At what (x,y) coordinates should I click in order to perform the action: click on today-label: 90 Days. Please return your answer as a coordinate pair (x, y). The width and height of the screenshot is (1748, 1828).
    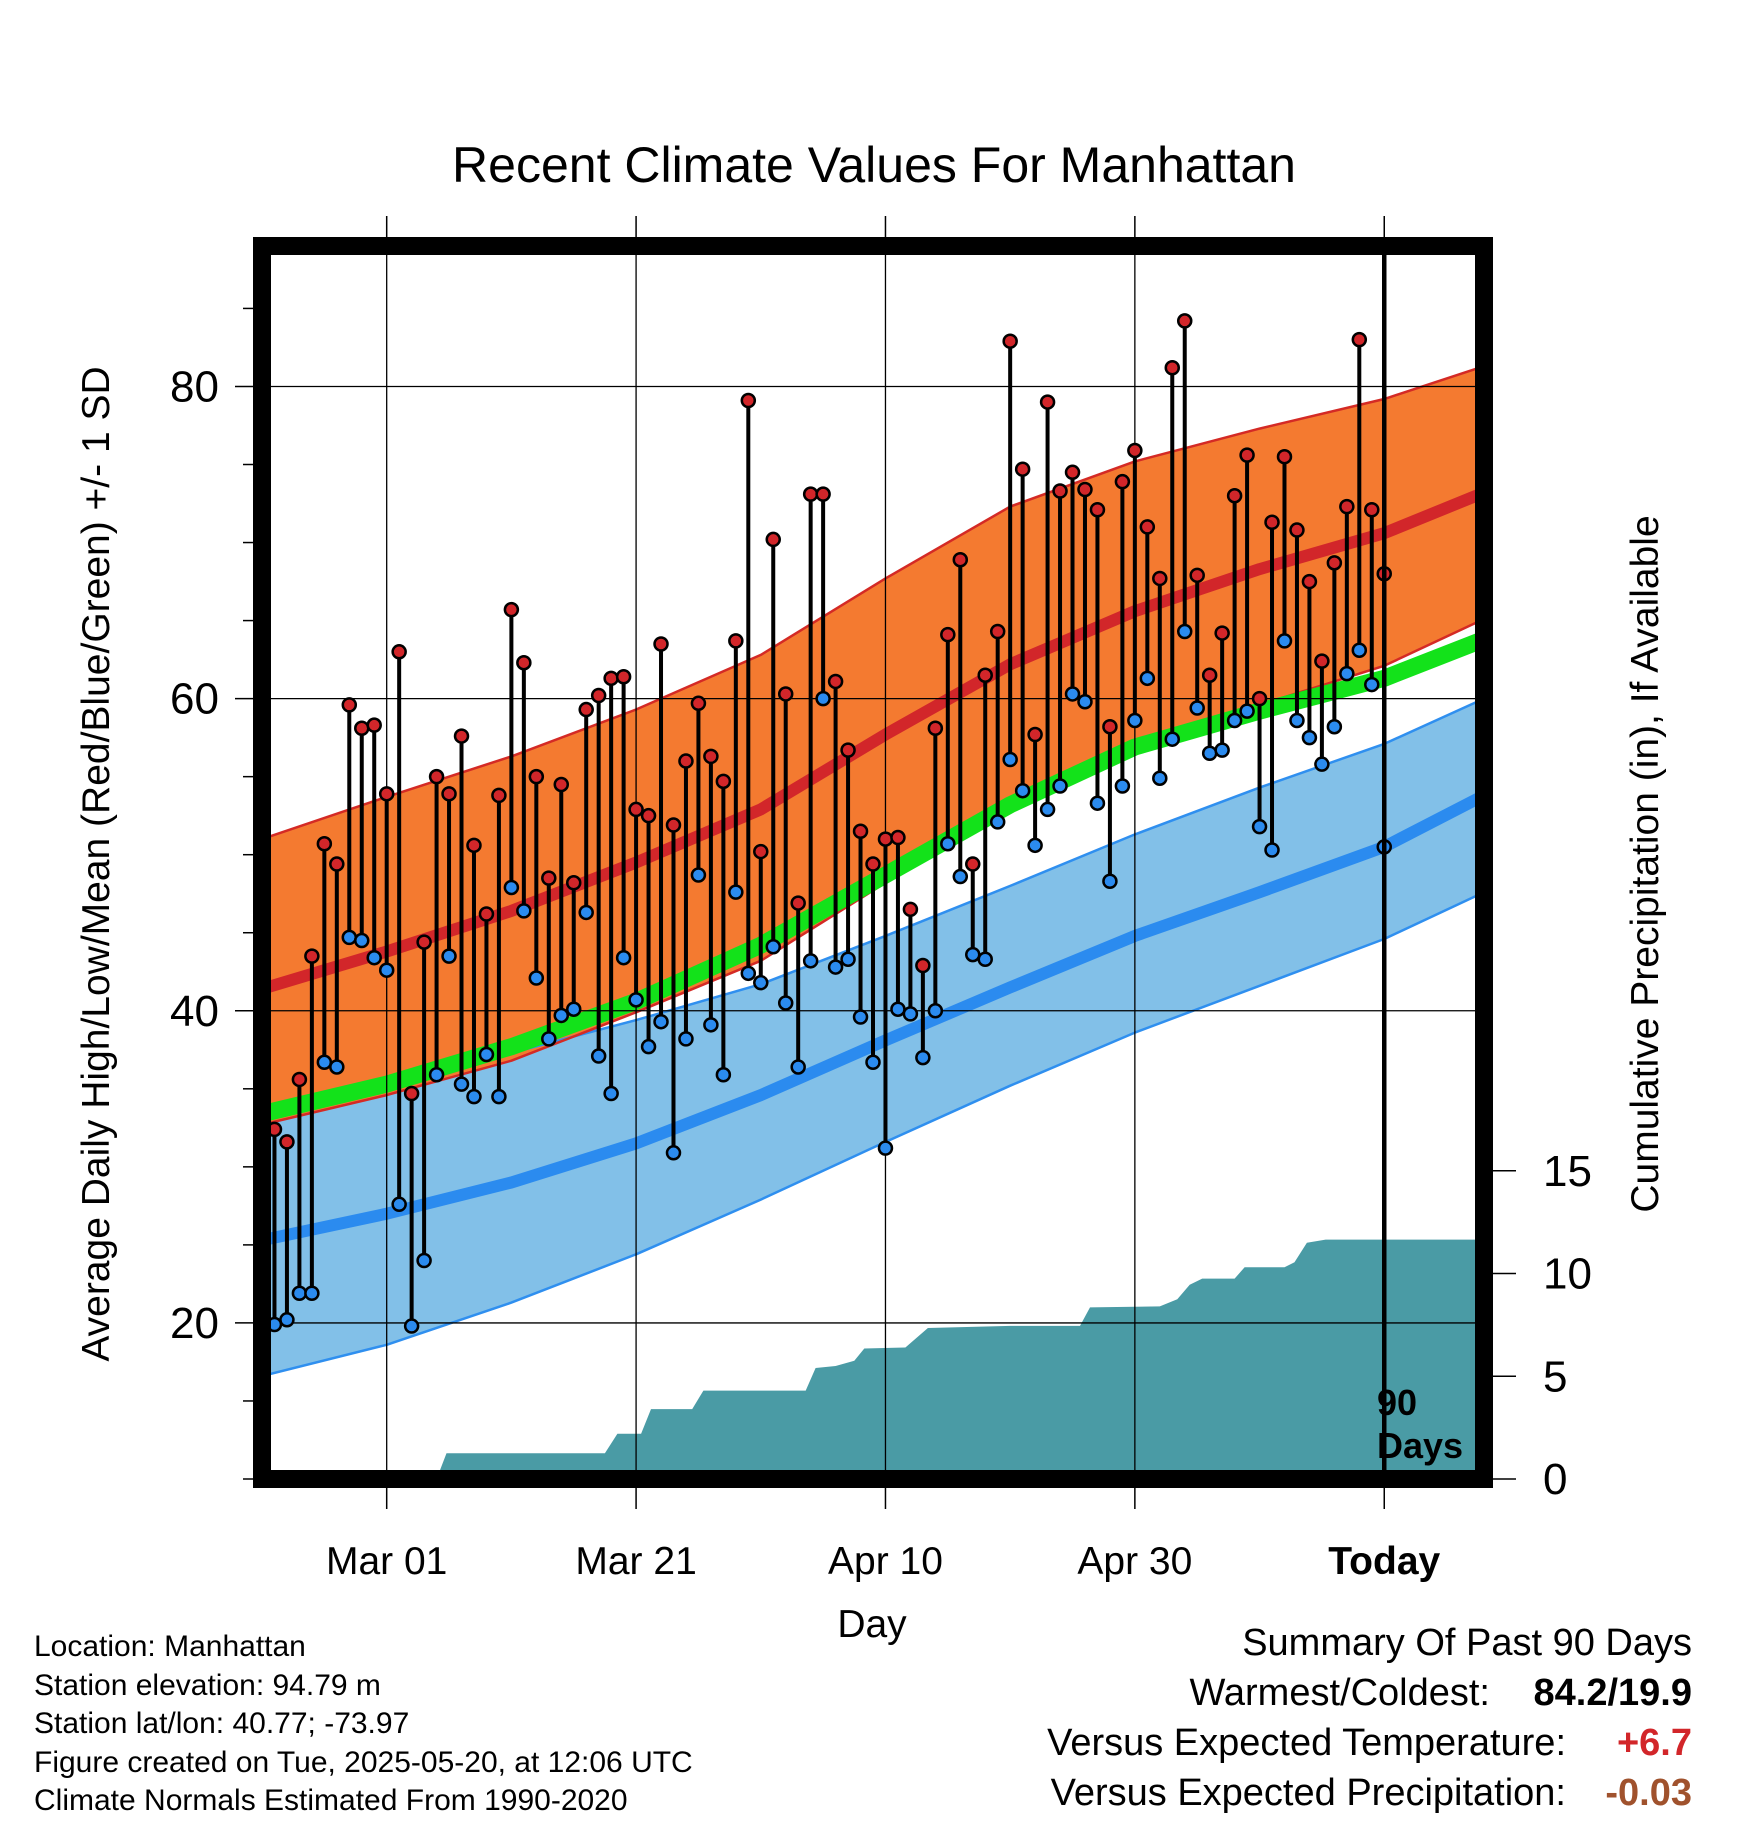
    Looking at the image, I should click on (1420, 1424).